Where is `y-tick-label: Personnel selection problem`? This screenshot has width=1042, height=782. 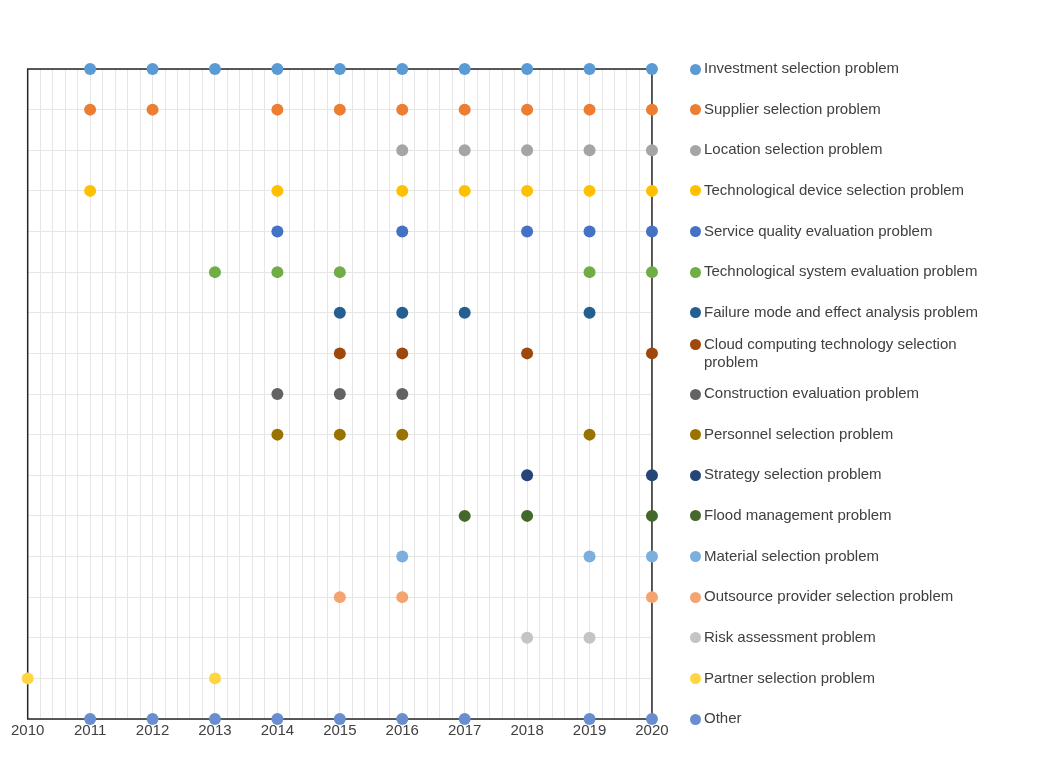 y-tick-label: Personnel selection problem is located at coordinates (798, 433).